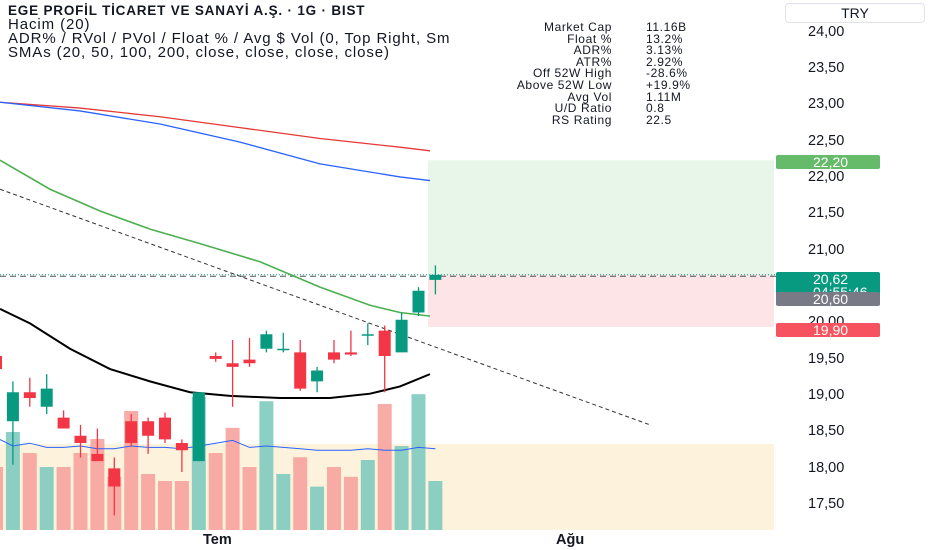 The image size is (932, 550). I want to click on stat-label: Market Cap, so click(577, 27).